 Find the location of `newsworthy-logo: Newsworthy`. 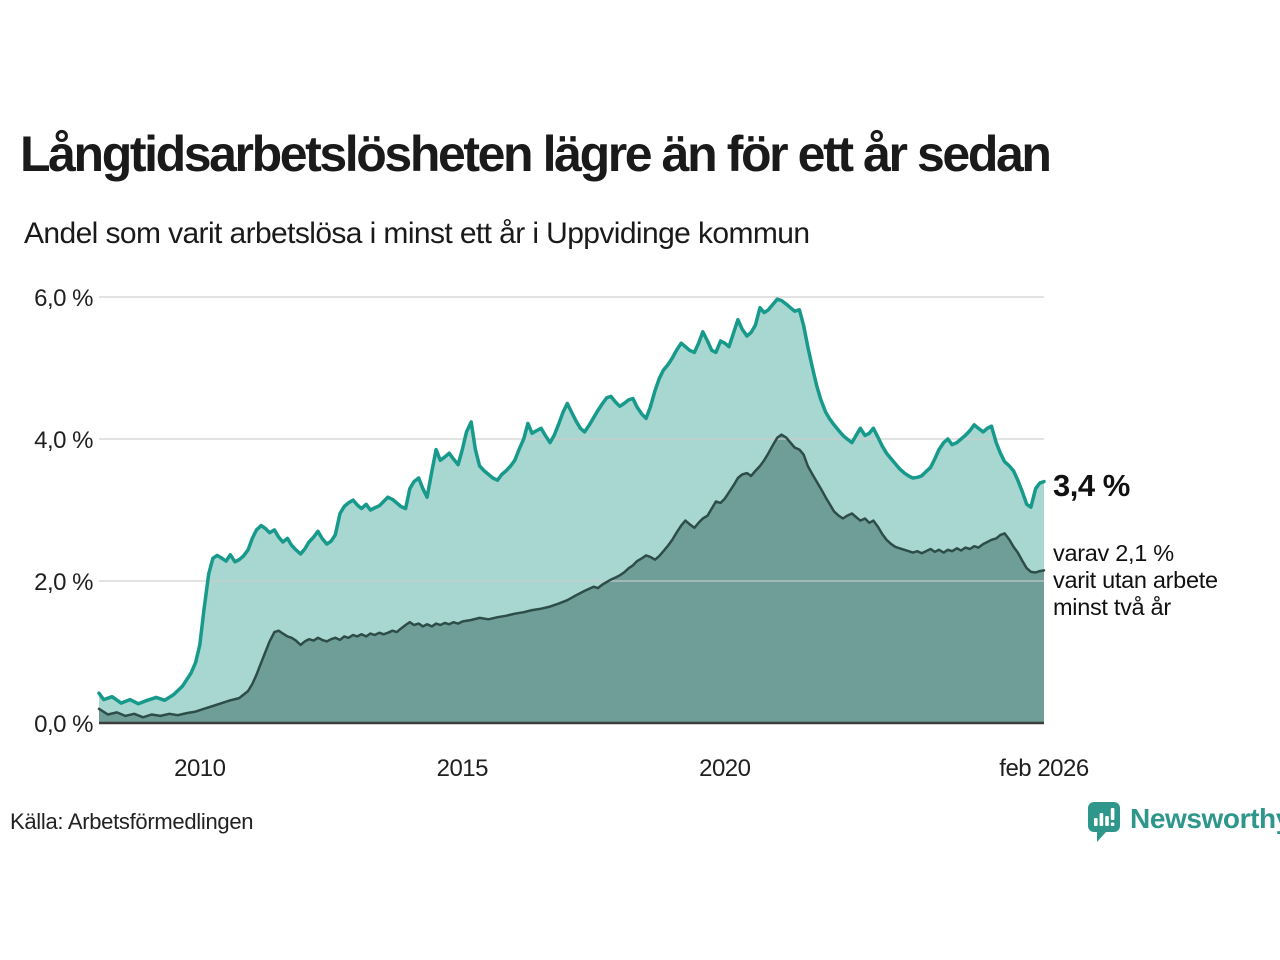

newsworthy-logo: Newsworthy is located at coordinates (1183, 824).